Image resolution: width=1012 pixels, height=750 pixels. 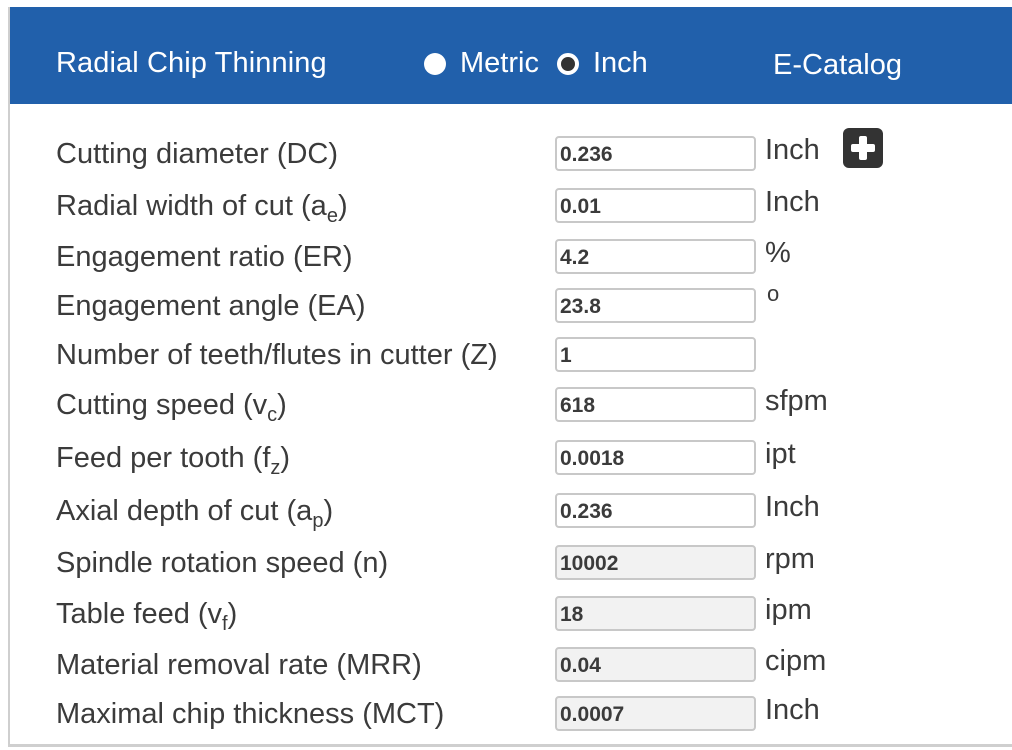 I want to click on table-feed-label: Table feed (vf), so click(x=147, y=616).